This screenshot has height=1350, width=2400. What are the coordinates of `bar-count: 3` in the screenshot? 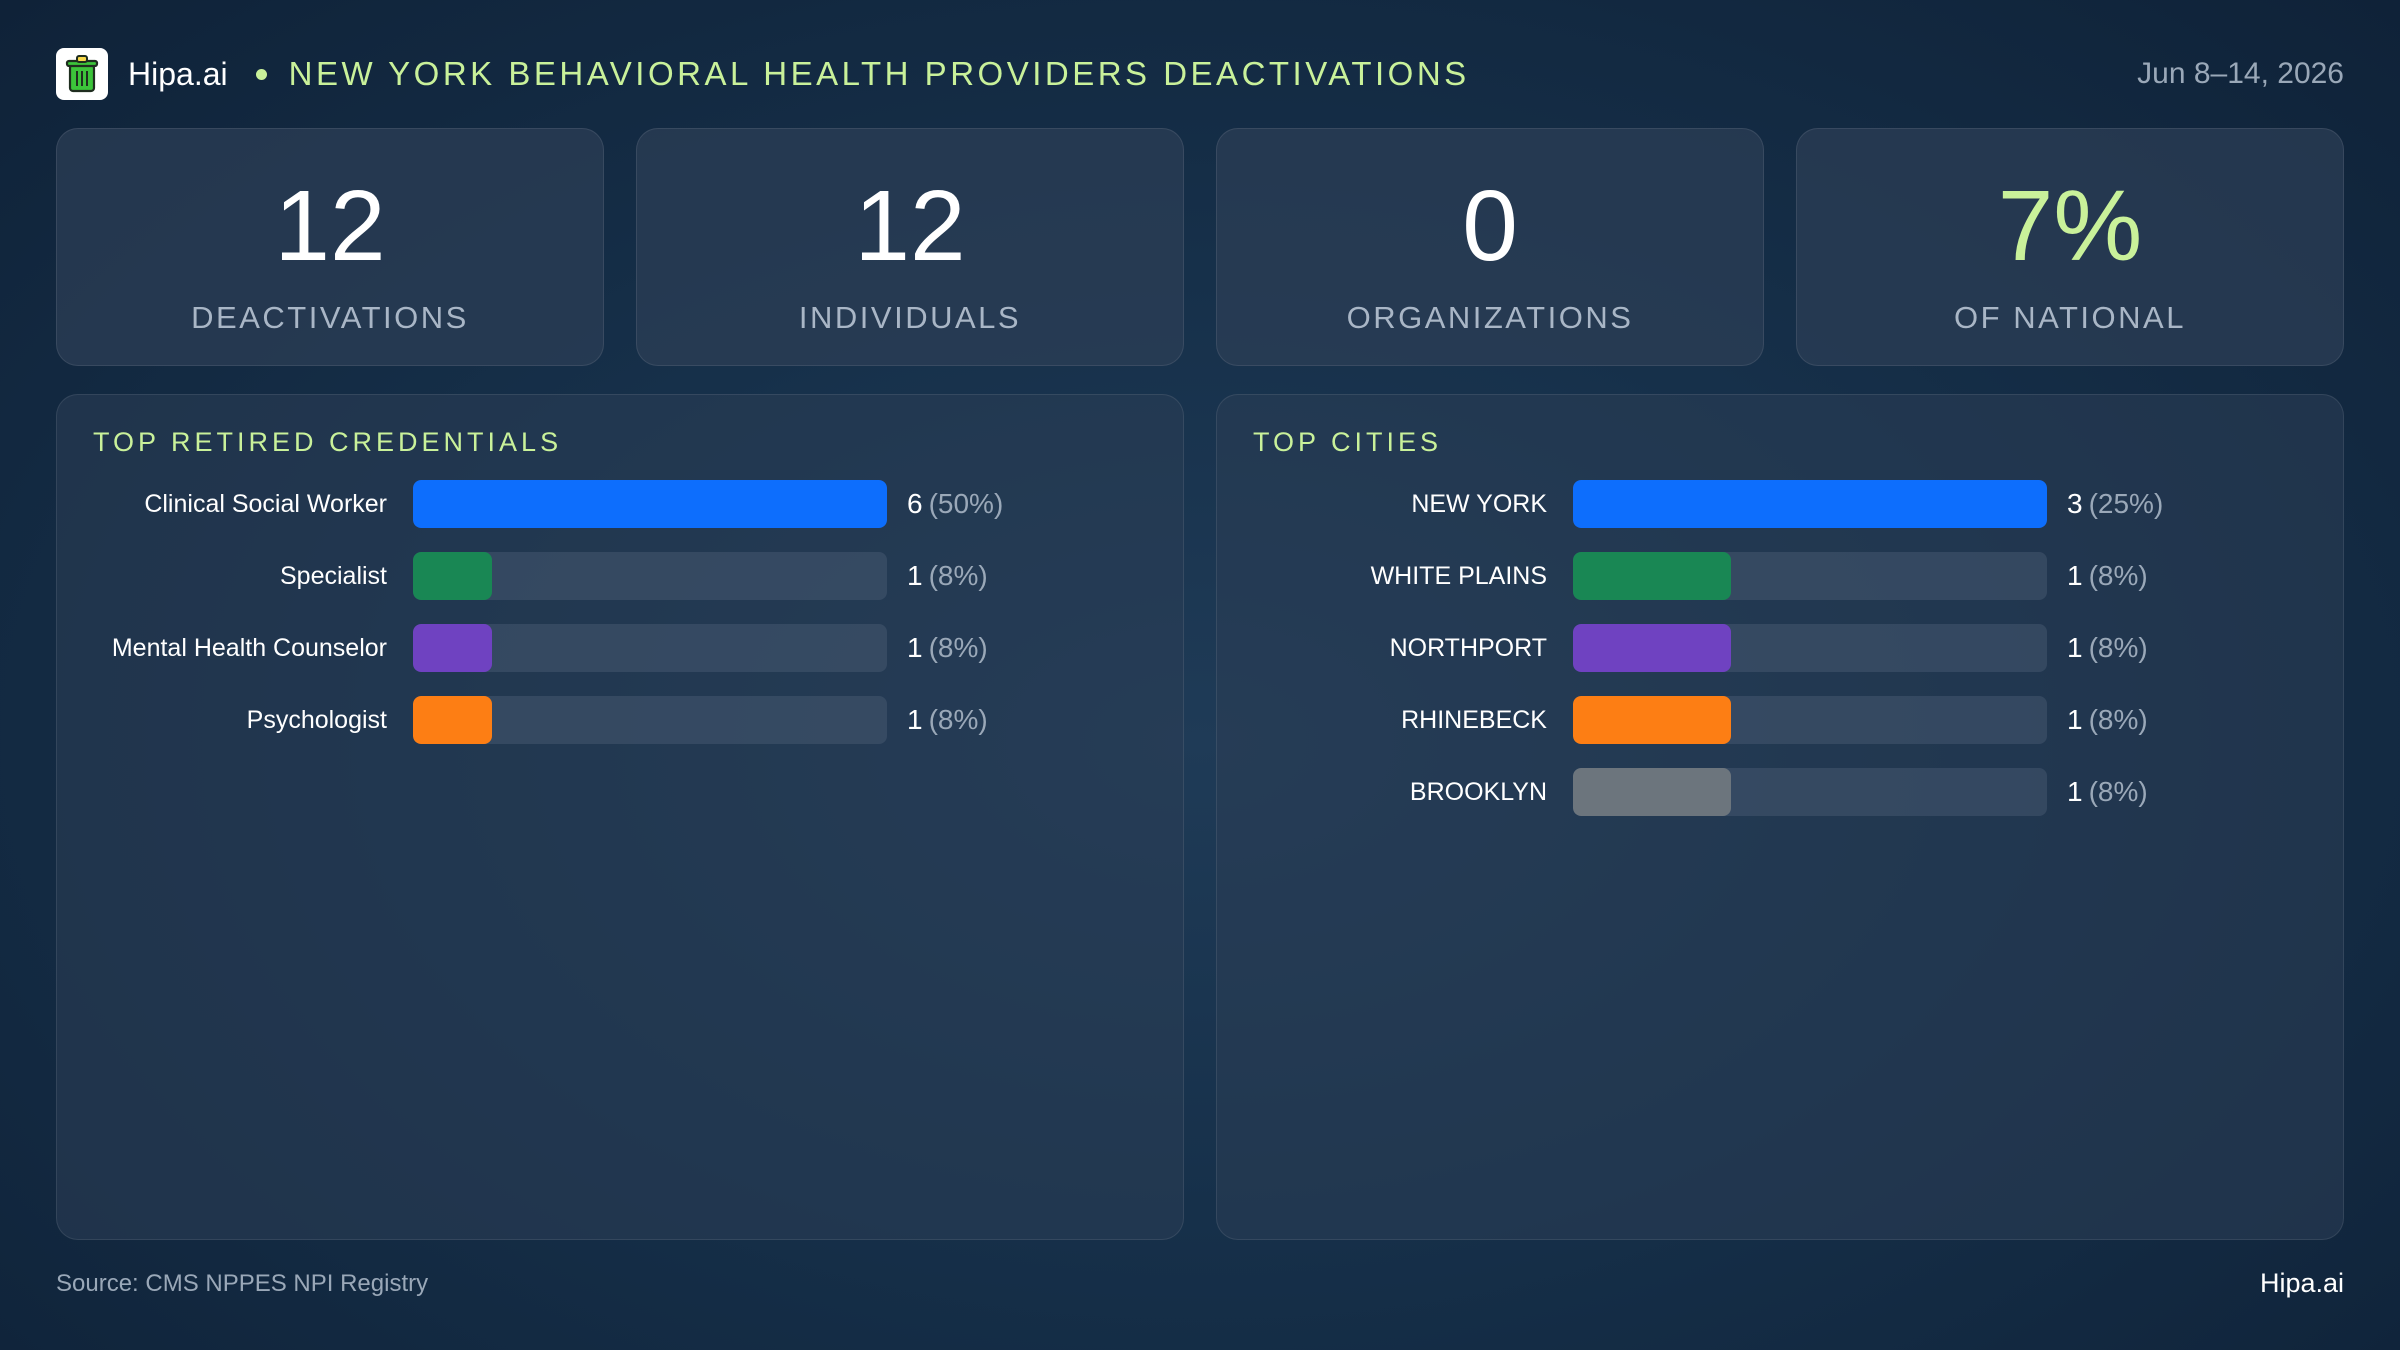 It's located at (2075, 503).